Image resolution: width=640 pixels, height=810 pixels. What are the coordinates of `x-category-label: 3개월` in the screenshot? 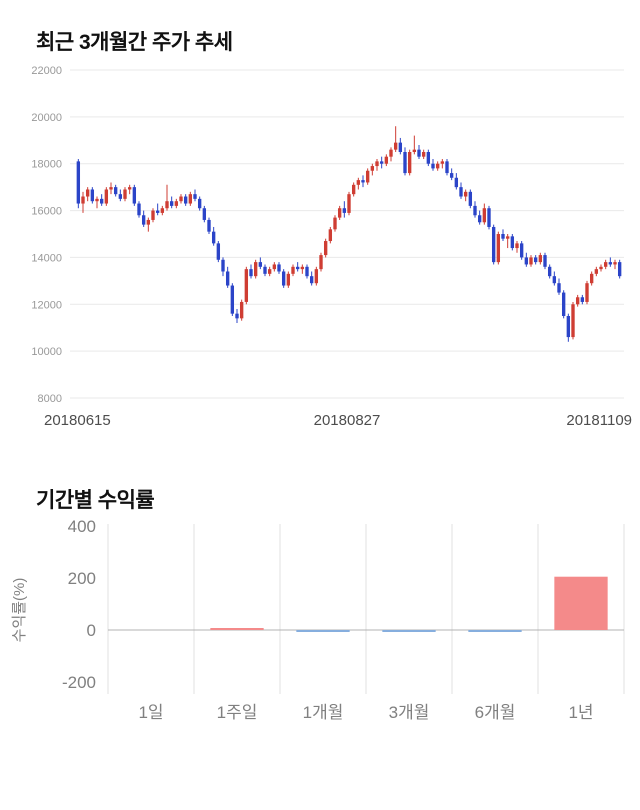 It's located at (409, 712).